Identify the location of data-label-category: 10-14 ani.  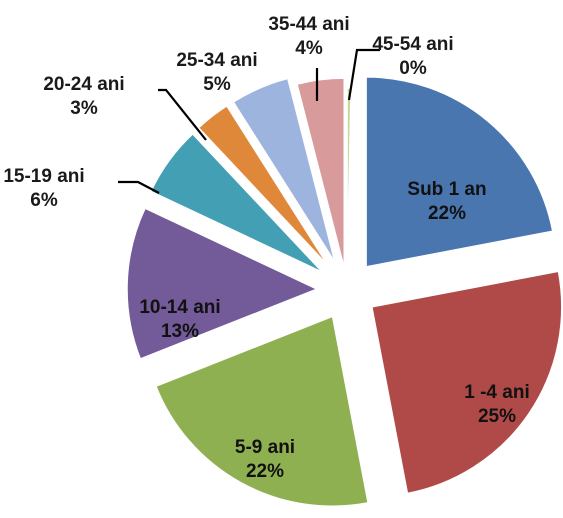
(179, 307).